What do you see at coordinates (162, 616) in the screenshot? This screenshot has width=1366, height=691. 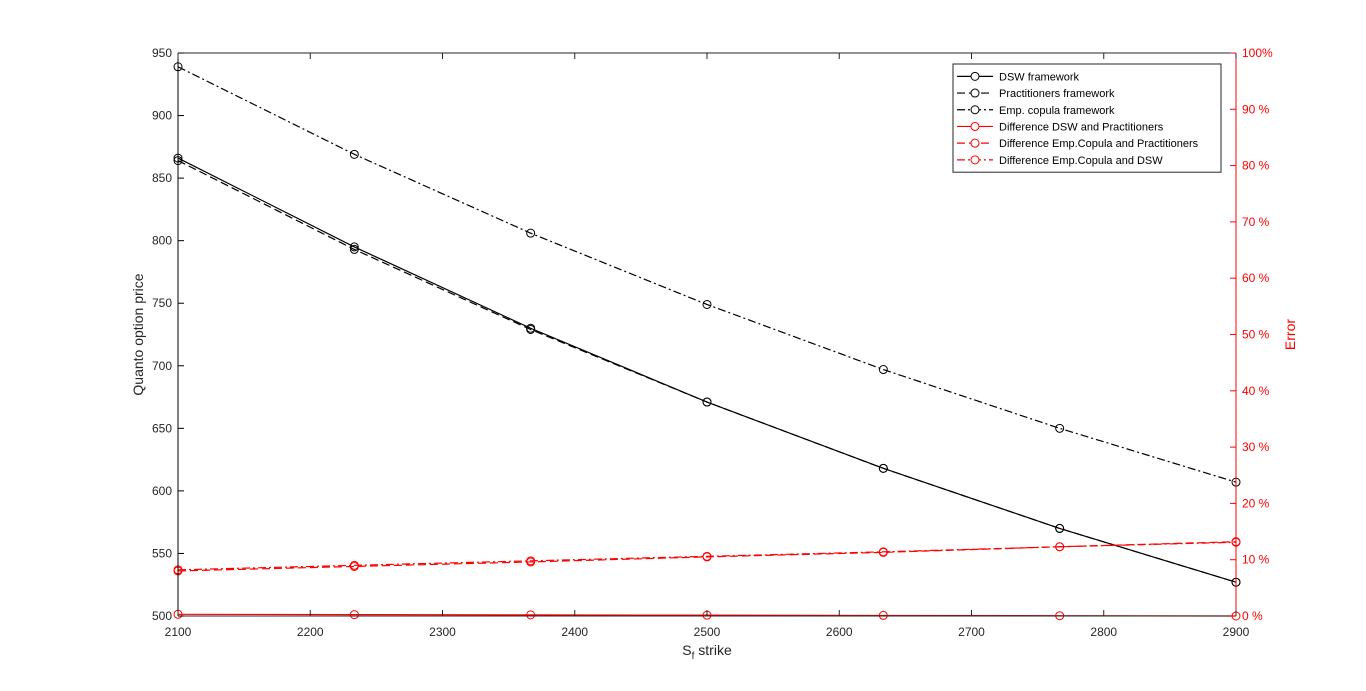 I see `y-left-tick-label: 500` at bounding box center [162, 616].